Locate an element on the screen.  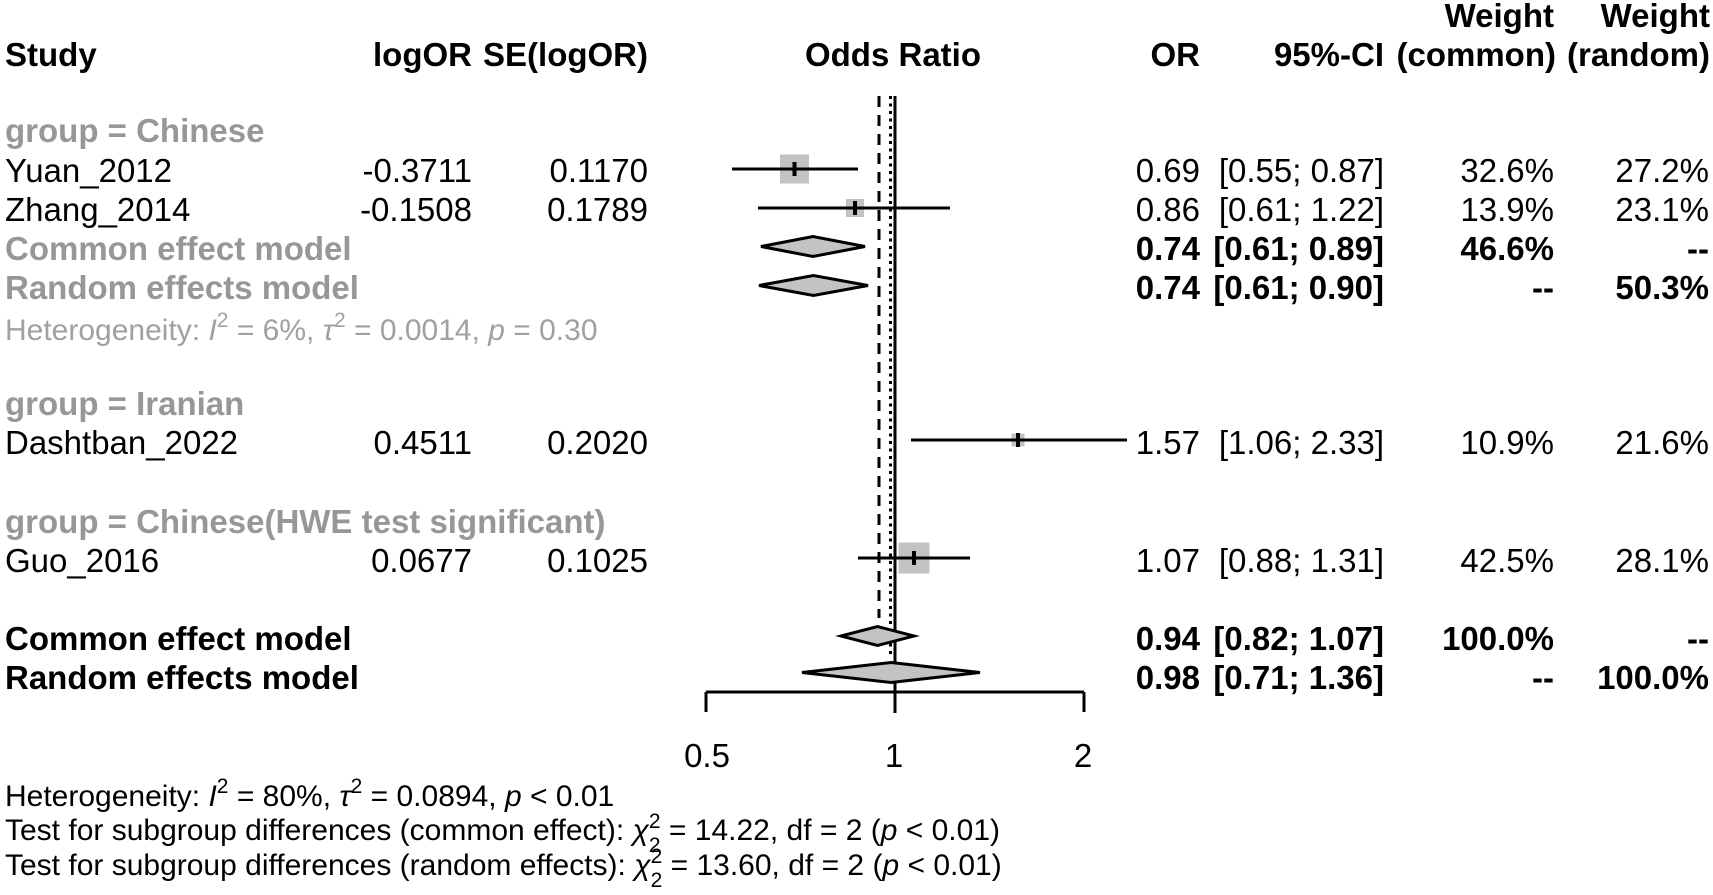
svg-text: [0.61; 0.90] is located at coordinates (1298, 287).